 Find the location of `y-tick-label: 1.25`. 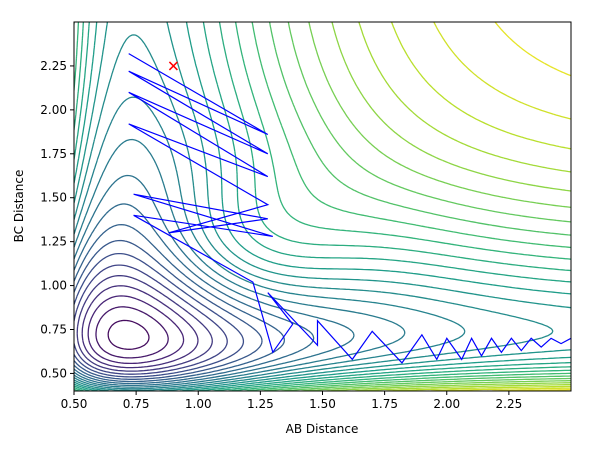

y-tick-label: 1.25 is located at coordinates (53, 242).